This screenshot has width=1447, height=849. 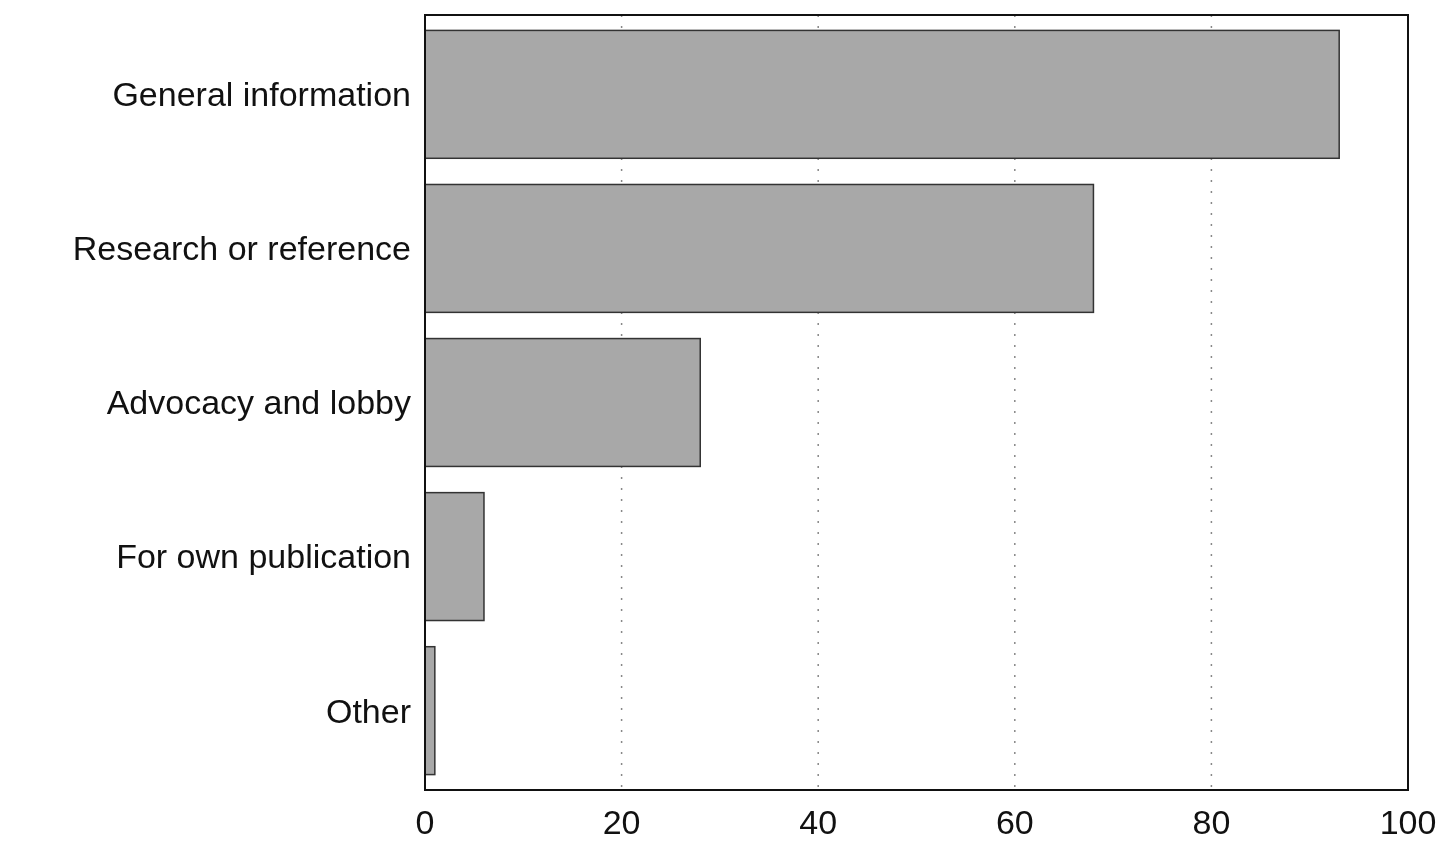 What do you see at coordinates (818, 822) in the screenshot?
I see `x-tick-label: 40` at bounding box center [818, 822].